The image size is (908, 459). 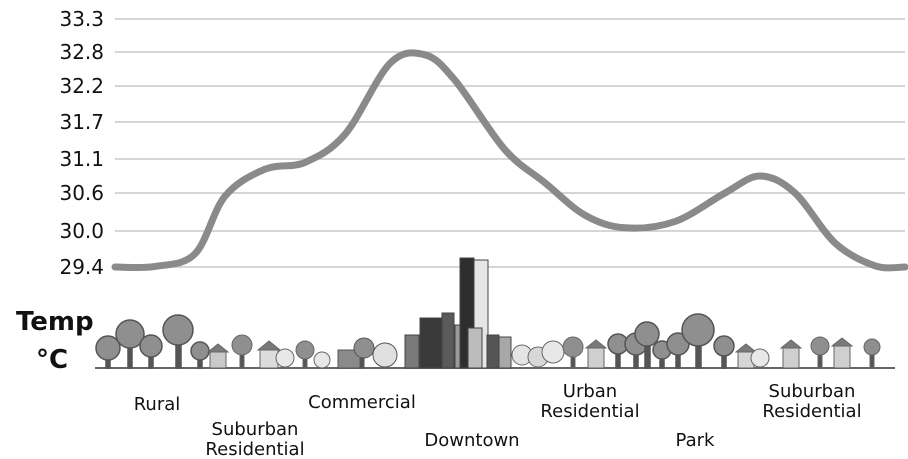 I want to click on suburban-houses-icon, so click(x=268, y=351).